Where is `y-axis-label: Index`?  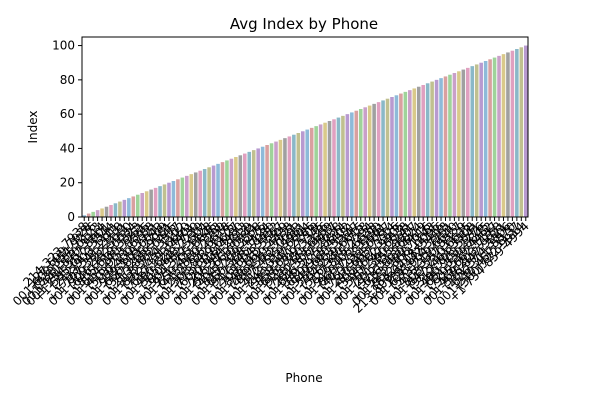 y-axis-label: Index is located at coordinates (33, 126).